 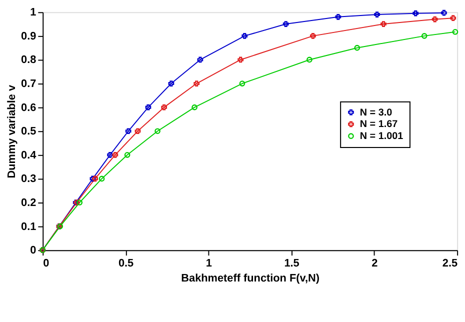 I want to click on y-axis-title: Dummy variable v, so click(x=12, y=131).